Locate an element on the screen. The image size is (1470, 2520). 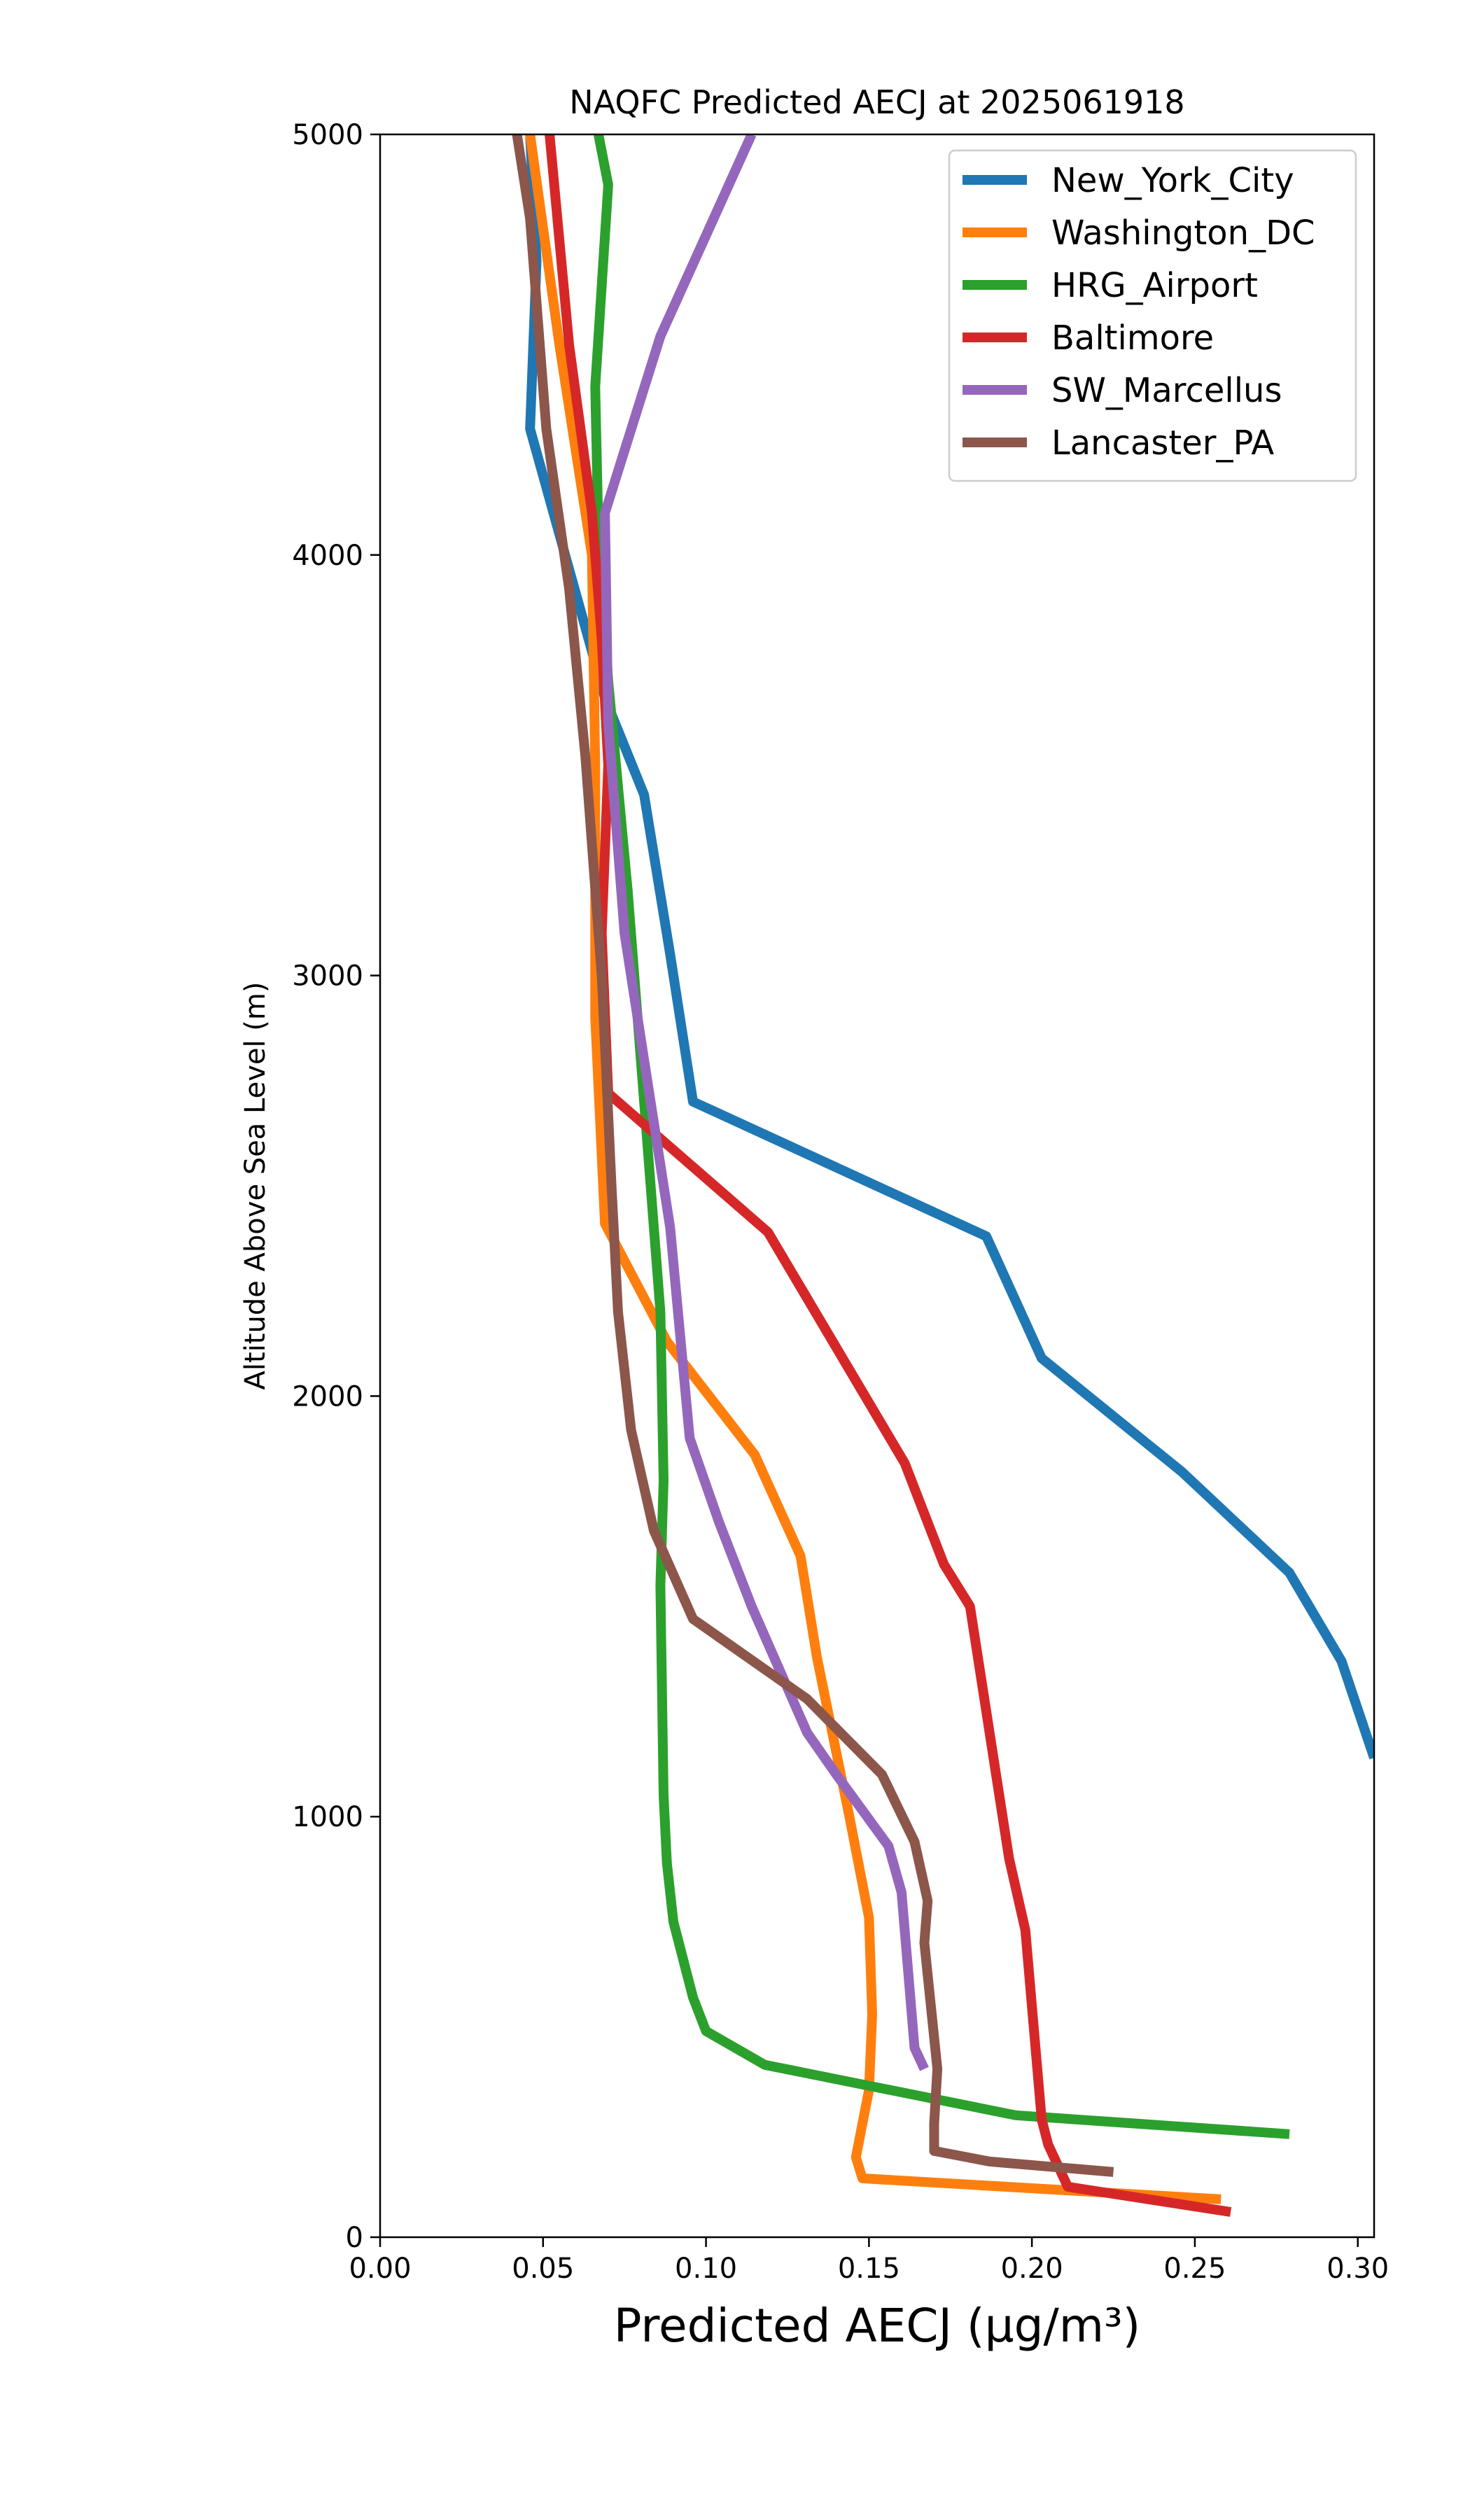
legend-label: Baltimore is located at coordinates (1132, 338).